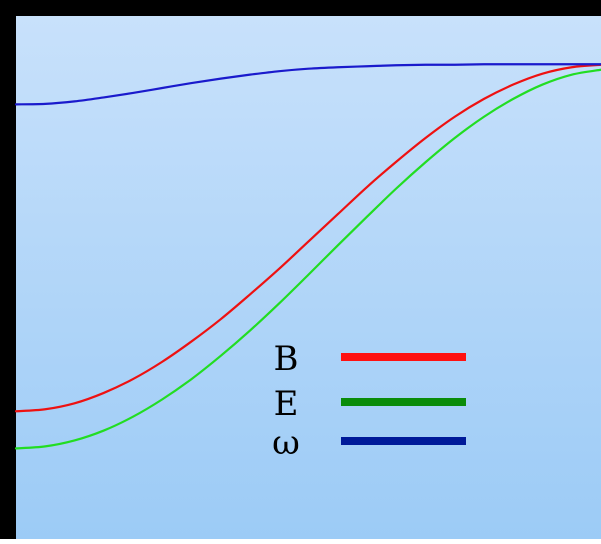  I want to click on legend: BEω, so click(369, 401).